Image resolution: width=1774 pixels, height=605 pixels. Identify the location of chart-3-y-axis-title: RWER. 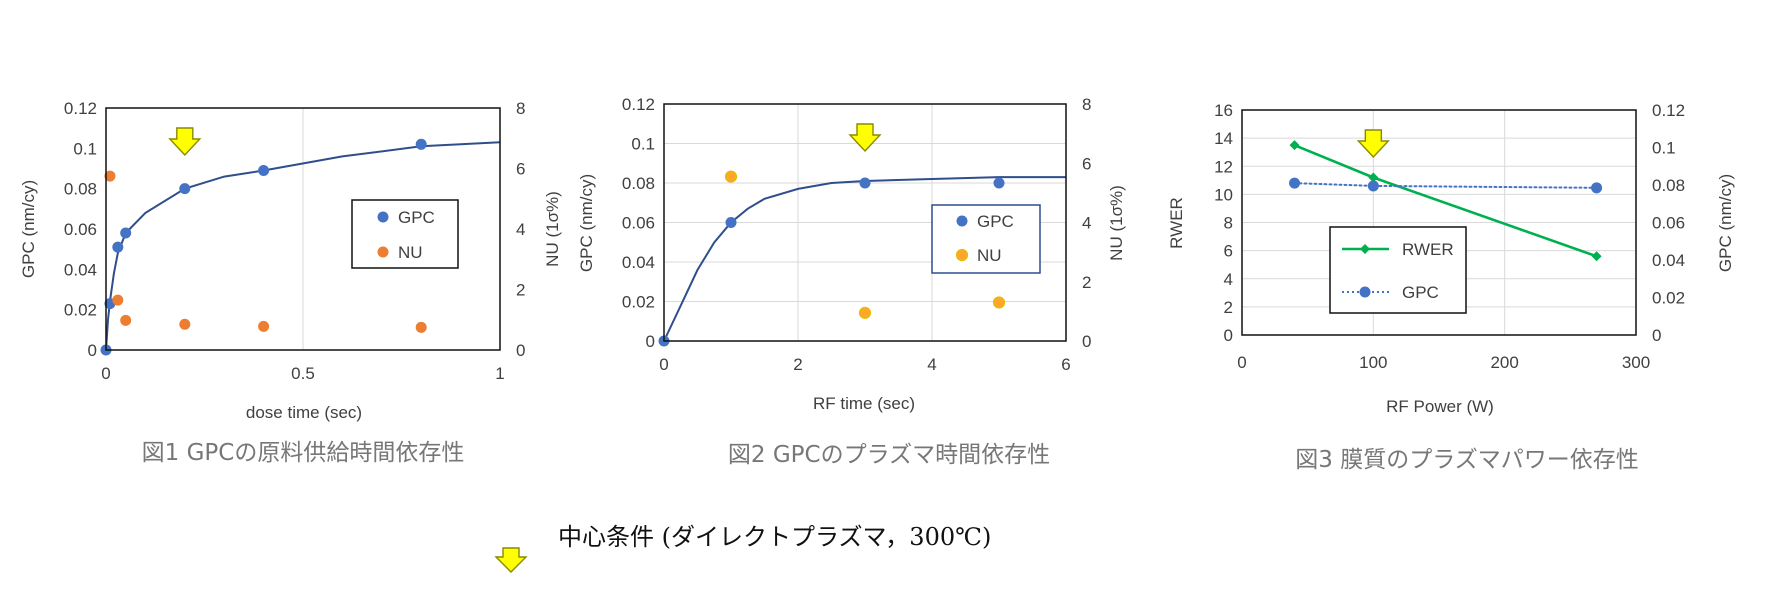
(1176, 223).